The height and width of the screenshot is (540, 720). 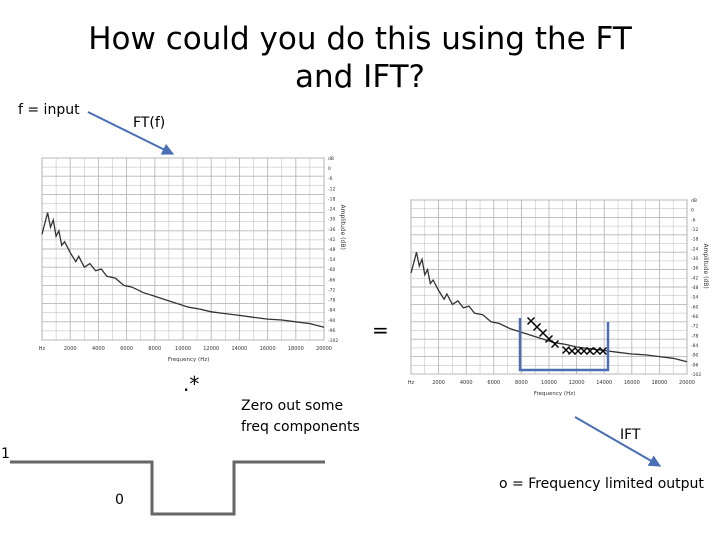 I want to click on step-high-label: 1, so click(x=5, y=454).